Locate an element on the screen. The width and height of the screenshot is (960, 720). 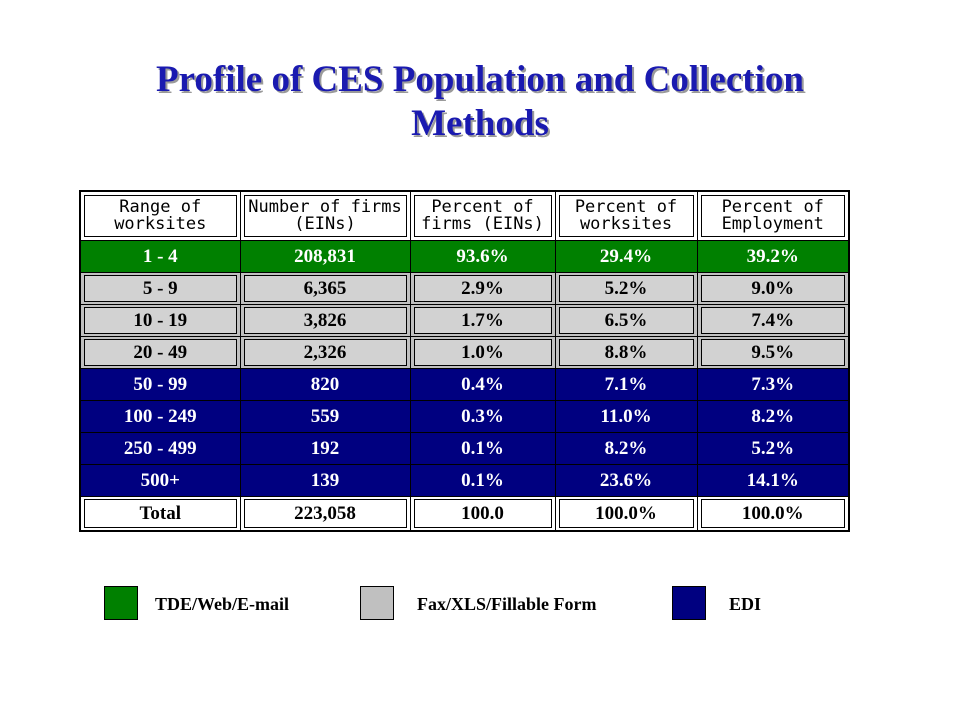
legend-label-tde: TDE/Web/E-mail is located at coordinates (222, 604).